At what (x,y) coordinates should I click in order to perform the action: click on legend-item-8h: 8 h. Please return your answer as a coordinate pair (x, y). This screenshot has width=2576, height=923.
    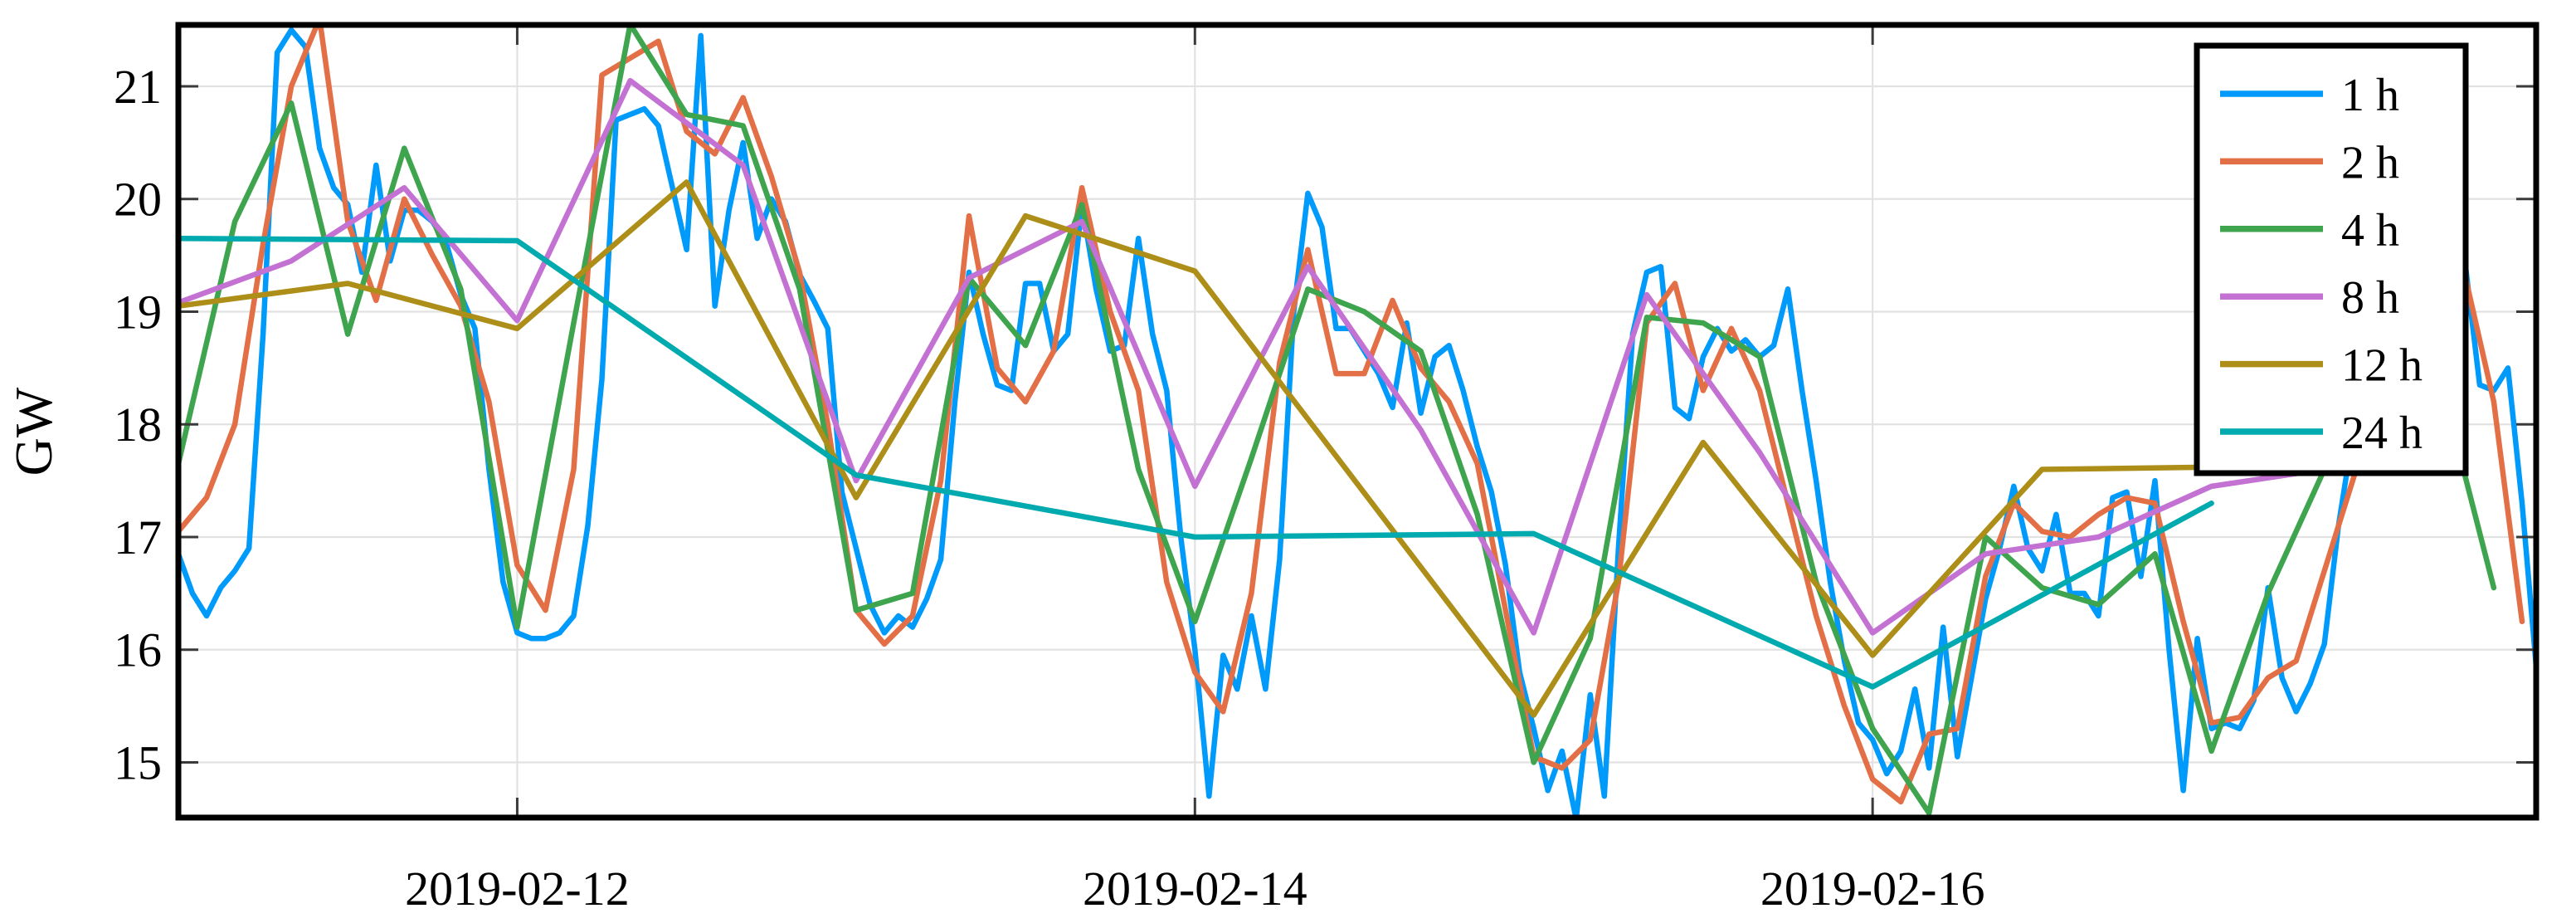
    Looking at the image, I should click on (2309, 298).